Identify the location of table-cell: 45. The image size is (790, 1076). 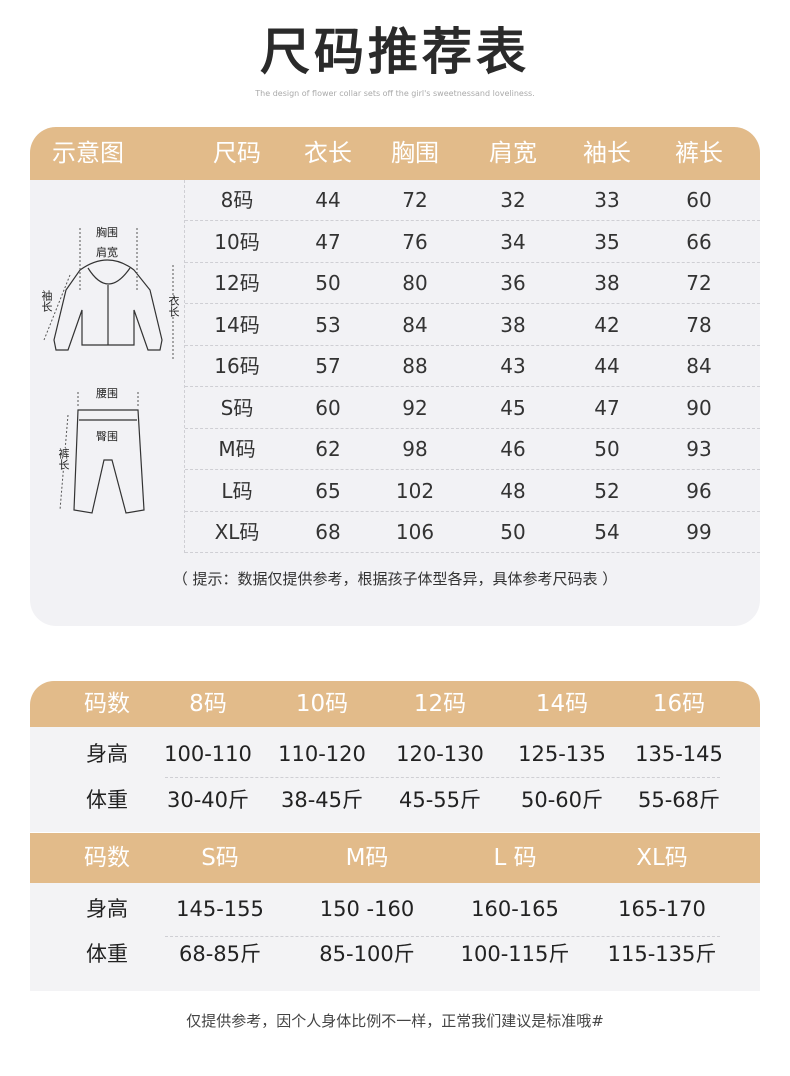
(513, 407).